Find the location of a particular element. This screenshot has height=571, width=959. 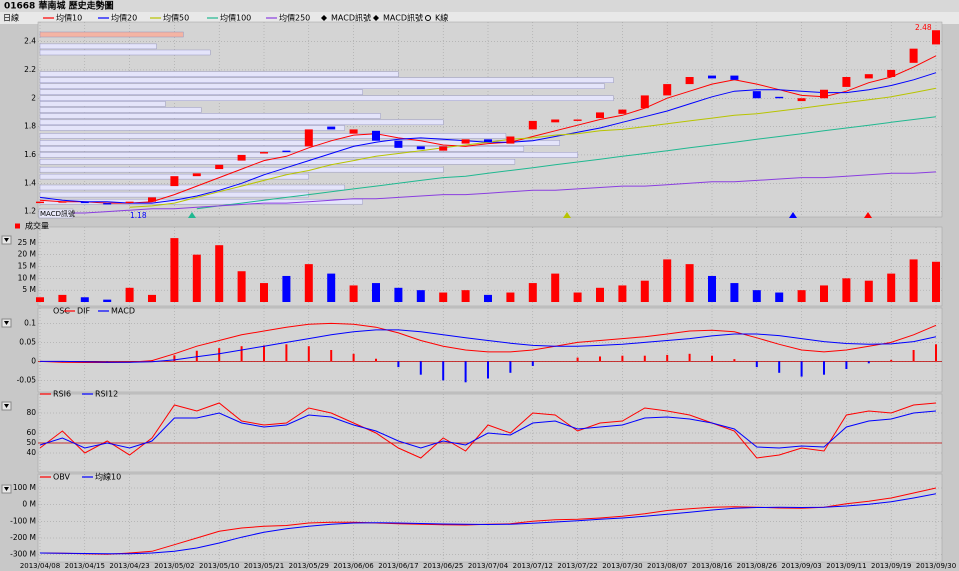

collapse-buttons is located at coordinates (6, 364).